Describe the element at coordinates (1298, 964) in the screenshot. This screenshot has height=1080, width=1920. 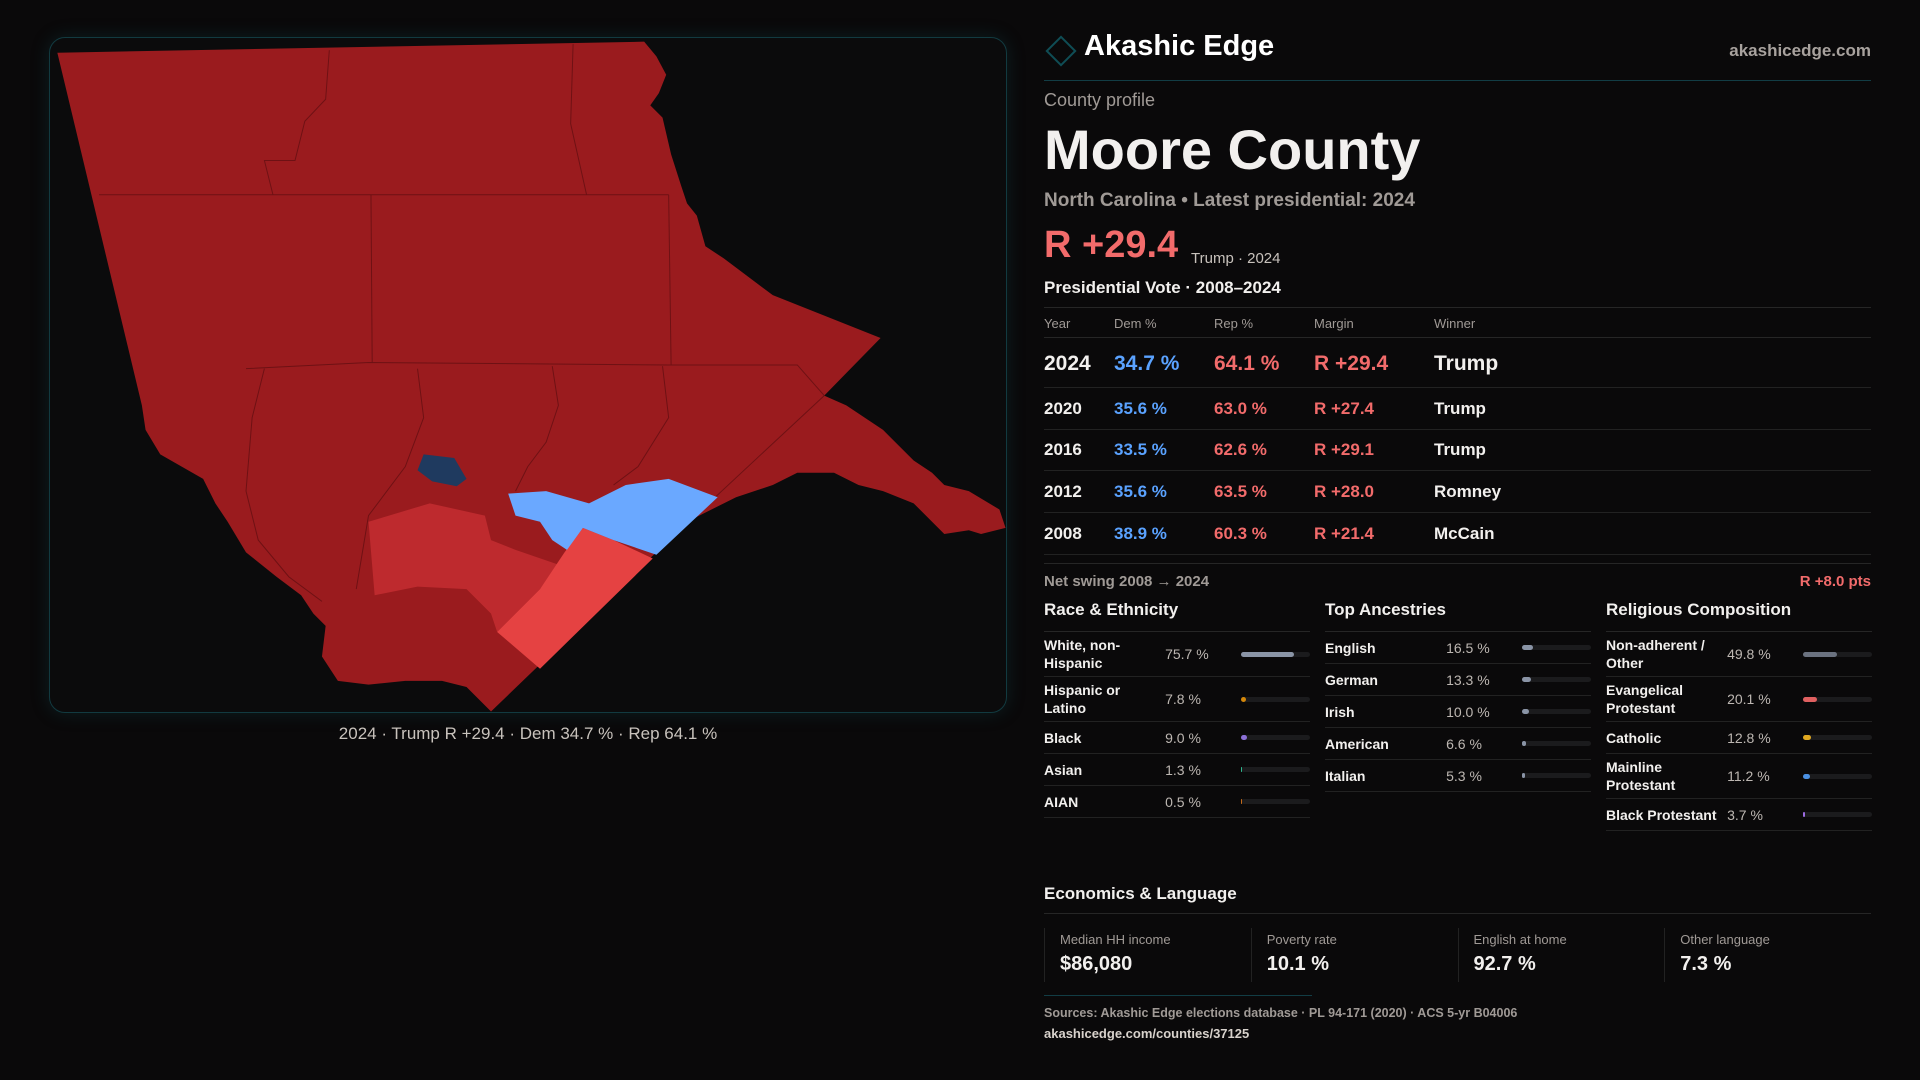
I see `stat-value: 10.1 %` at that location.